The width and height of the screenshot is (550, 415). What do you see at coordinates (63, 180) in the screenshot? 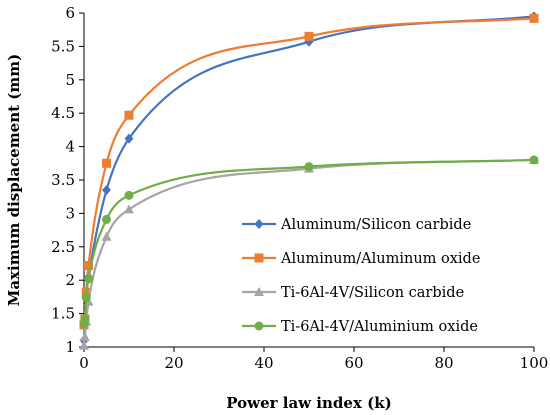
I see `y-tick-label: 3.5` at bounding box center [63, 180].